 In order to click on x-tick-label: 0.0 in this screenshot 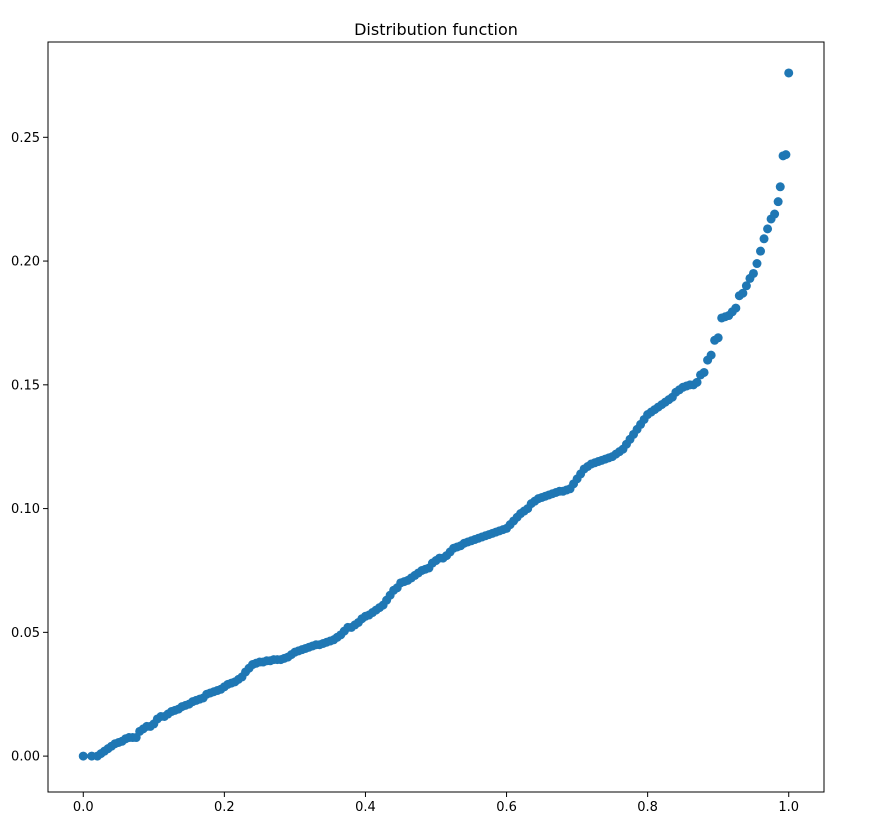, I will do `click(83, 807)`.